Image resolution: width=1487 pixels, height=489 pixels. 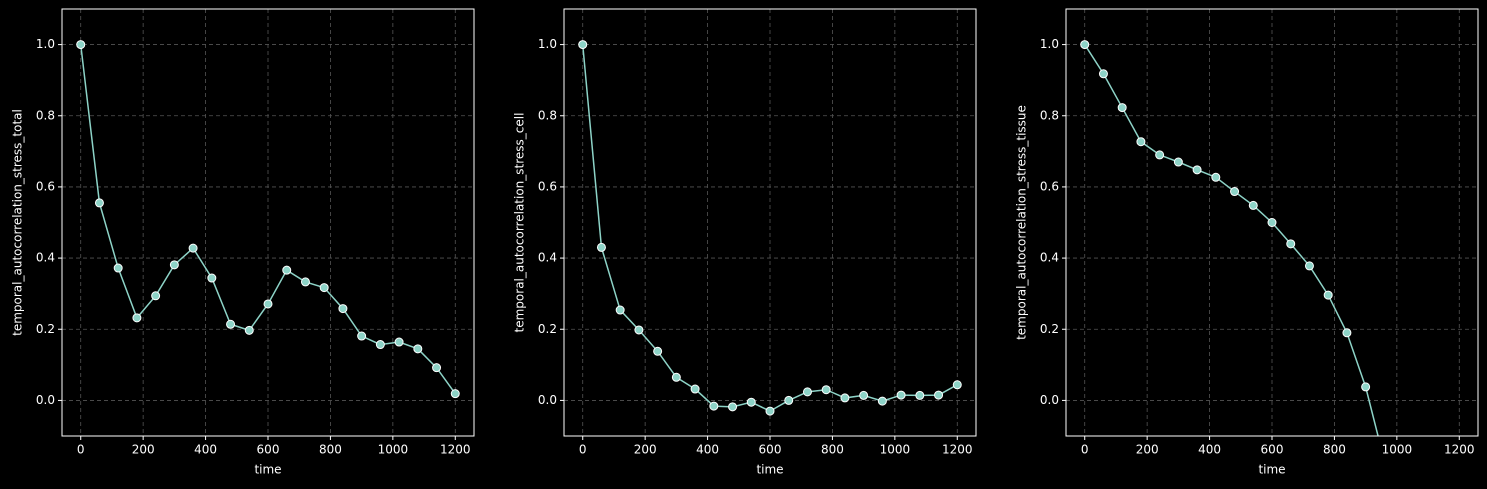 I want to click on y-axis-label: temporal_autocorrelation_stress_total, so click(x=18, y=222).